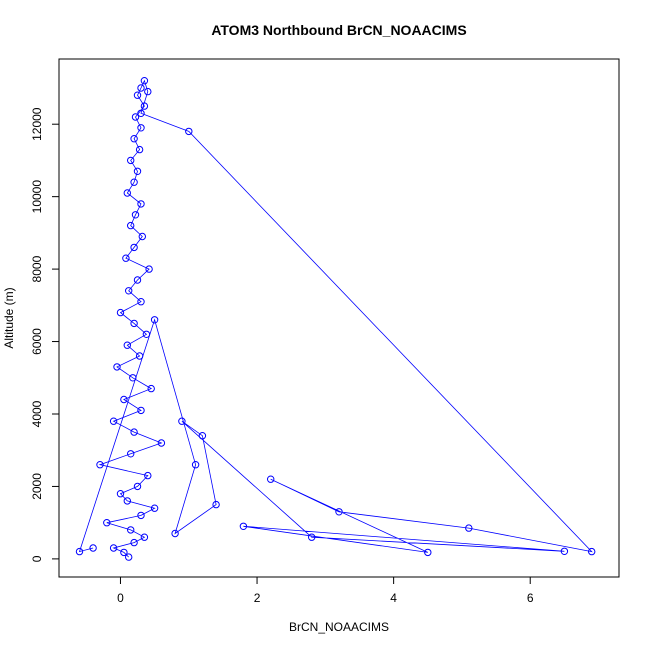  What do you see at coordinates (9, 317) in the screenshot?
I see `y-axis-label: Altitude (m)` at bounding box center [9, 317].